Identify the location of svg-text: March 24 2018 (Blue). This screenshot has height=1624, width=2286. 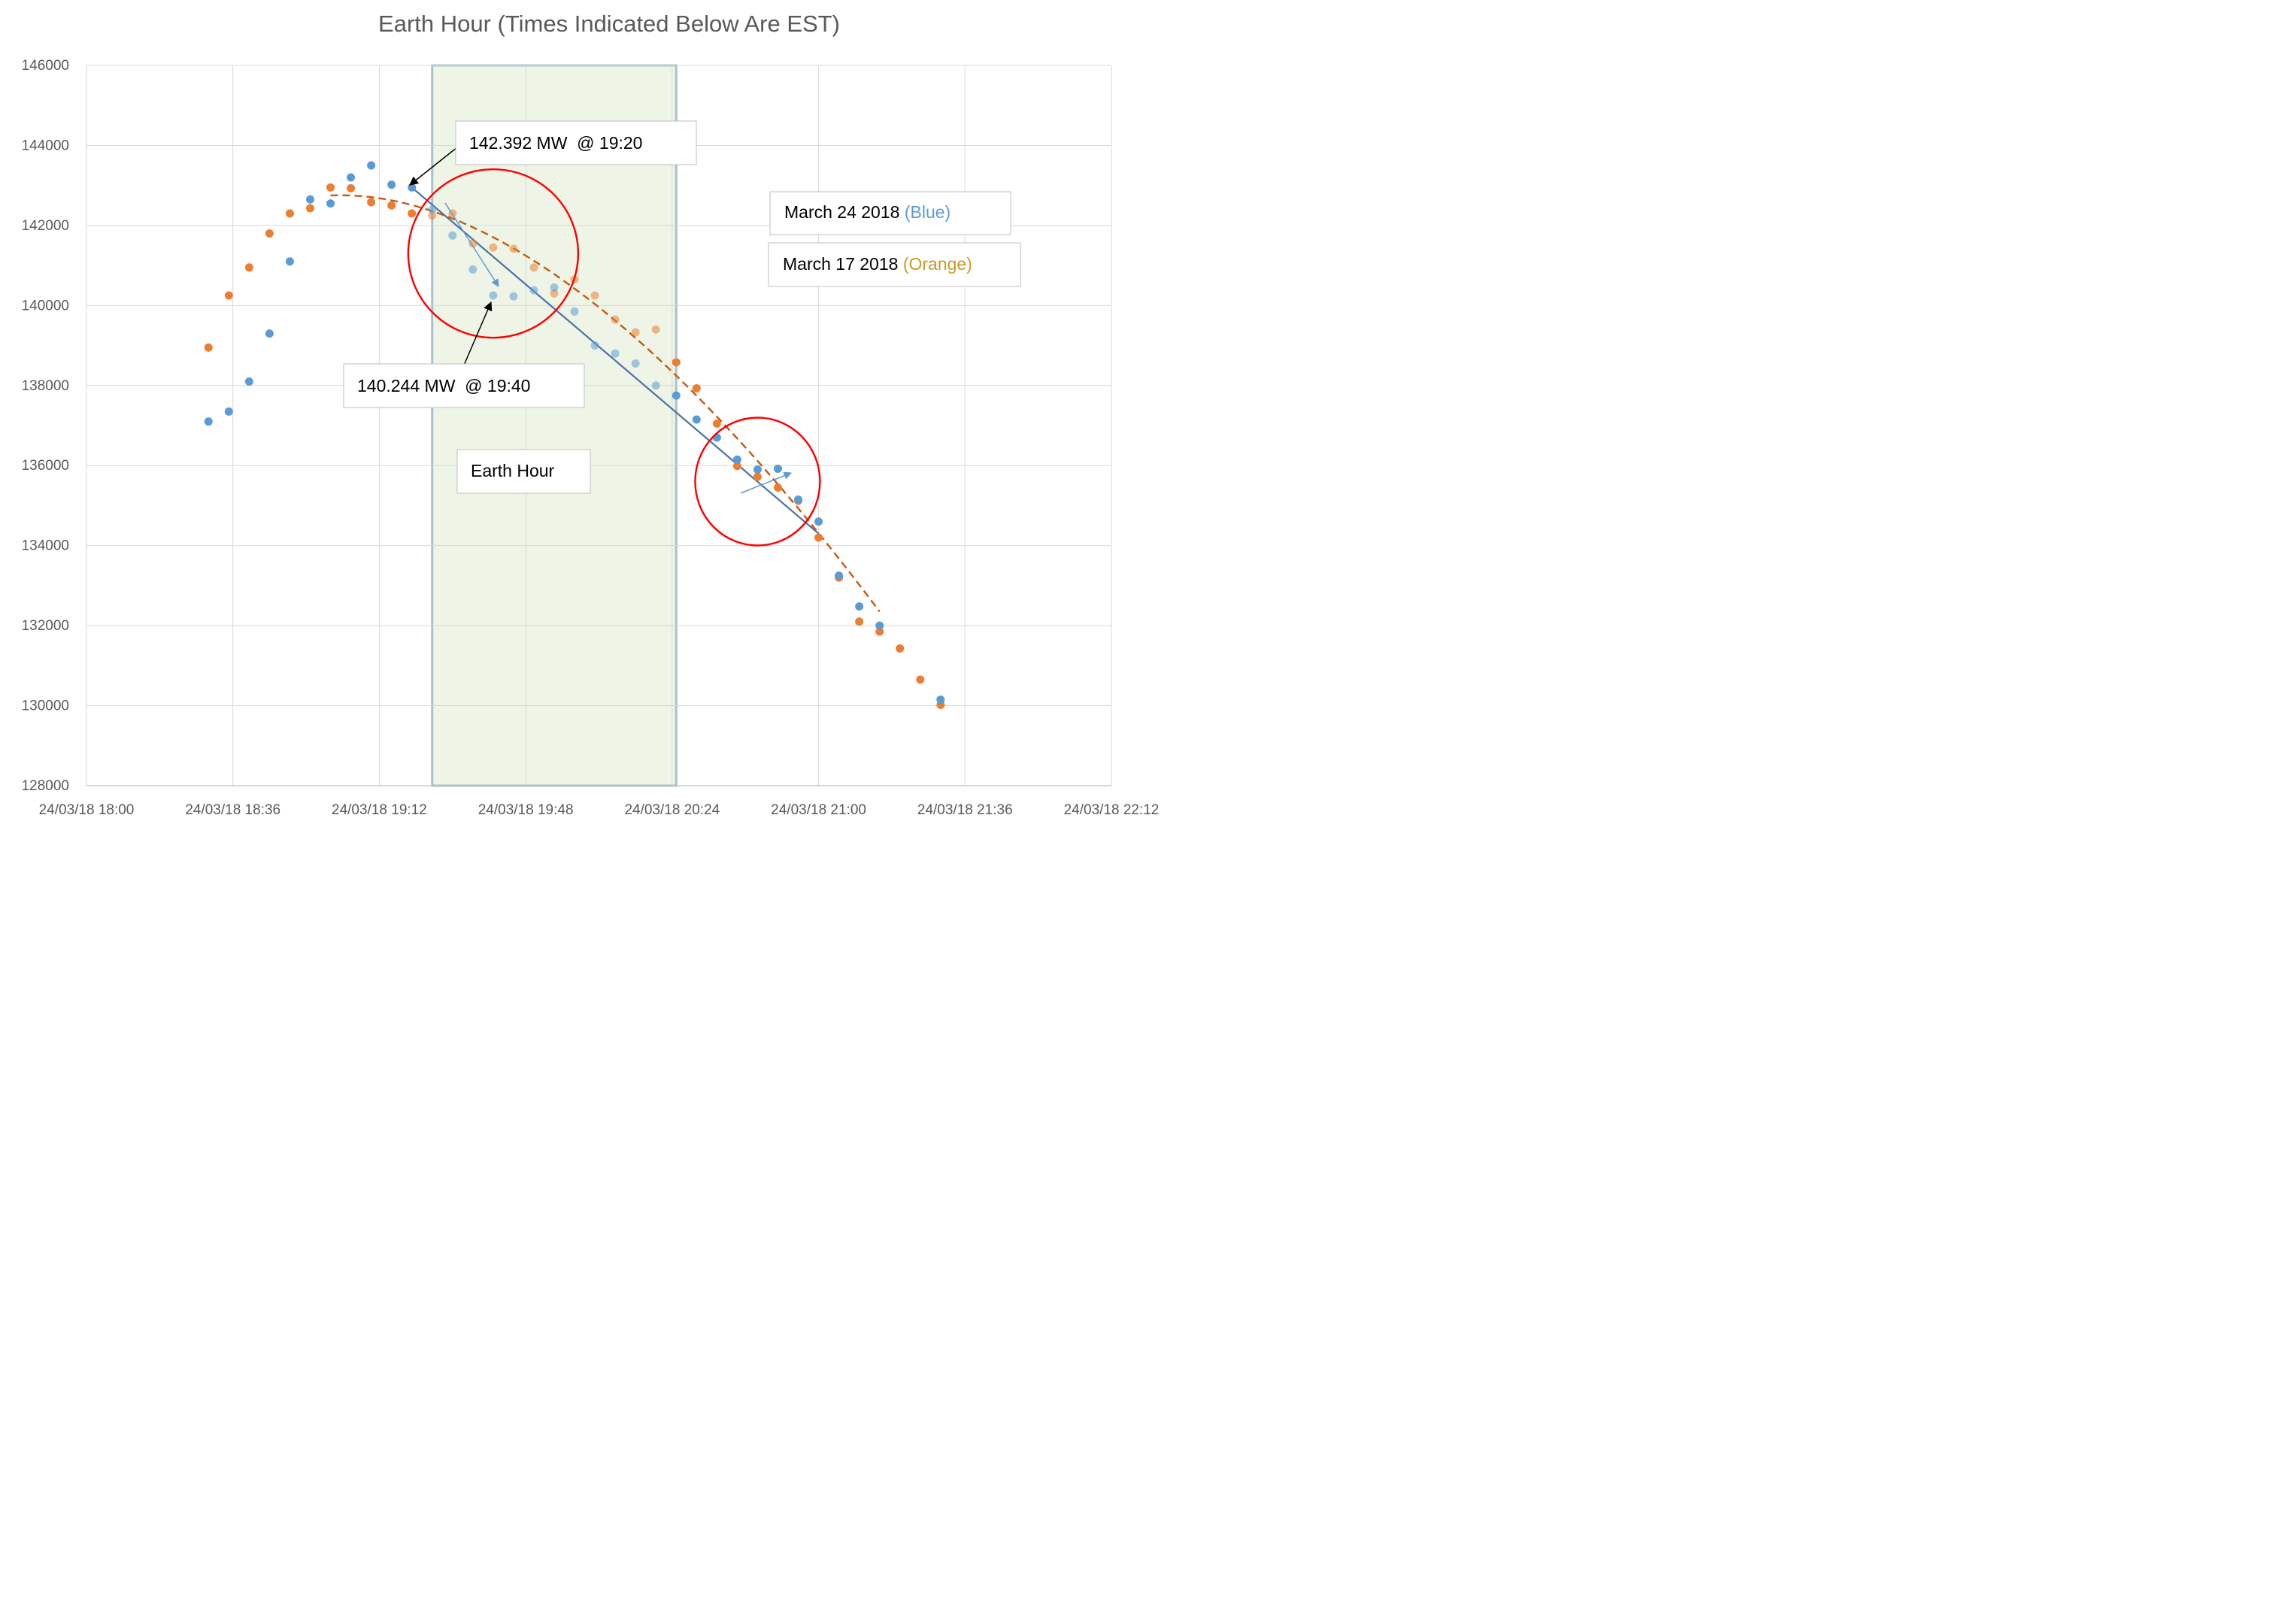
(867, 212).